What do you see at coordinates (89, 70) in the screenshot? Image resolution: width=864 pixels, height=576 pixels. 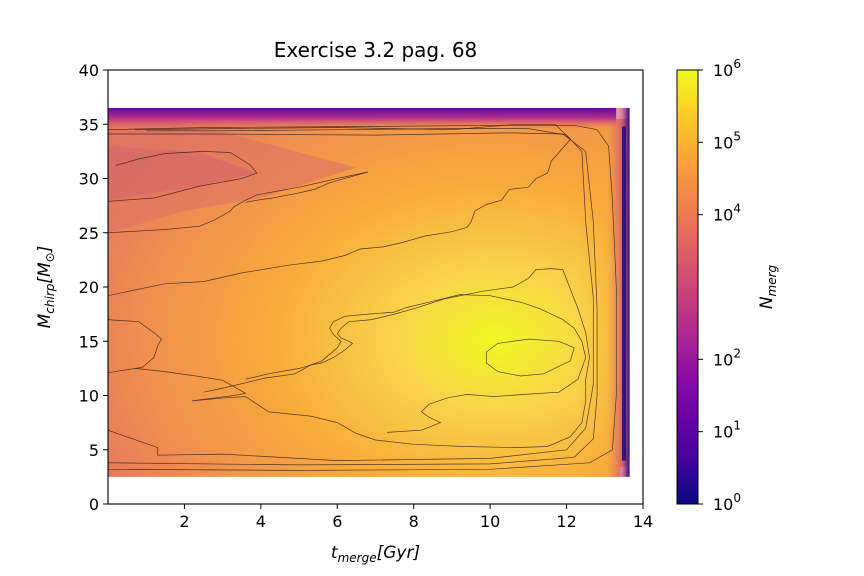 I see `y-tick-label: 40` at bounding box center [89, 70].